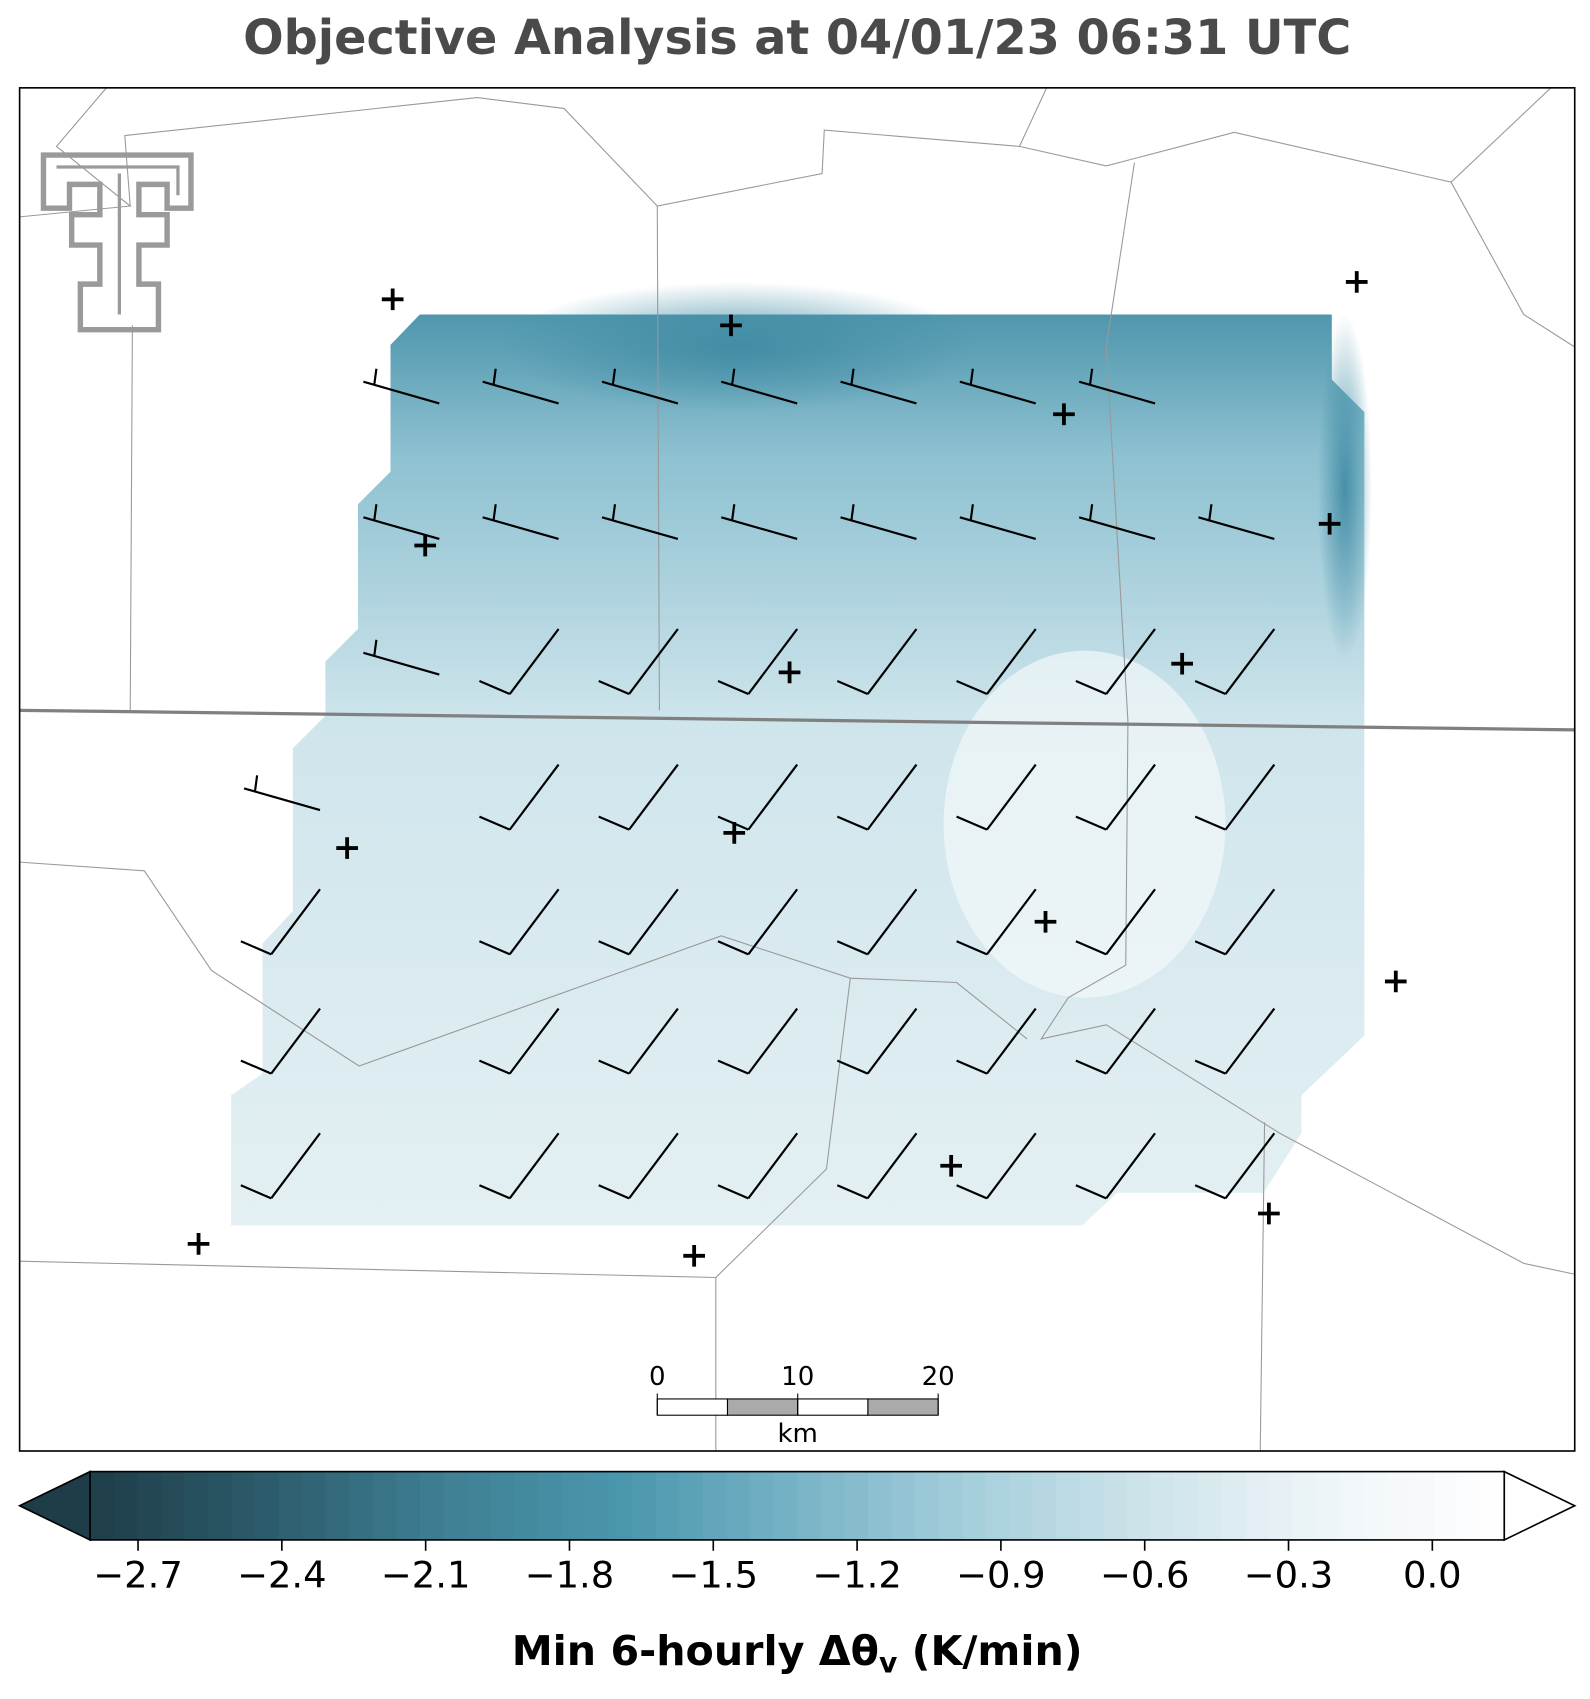 The width and height of the screenshot is (1590, 1699). I want to click on colorbar: −2.7 −2.4 −2.1 −1.8 −1.5 −1.2 −0.9 −0.6 −0.3 0.0, so click(797, 1533).